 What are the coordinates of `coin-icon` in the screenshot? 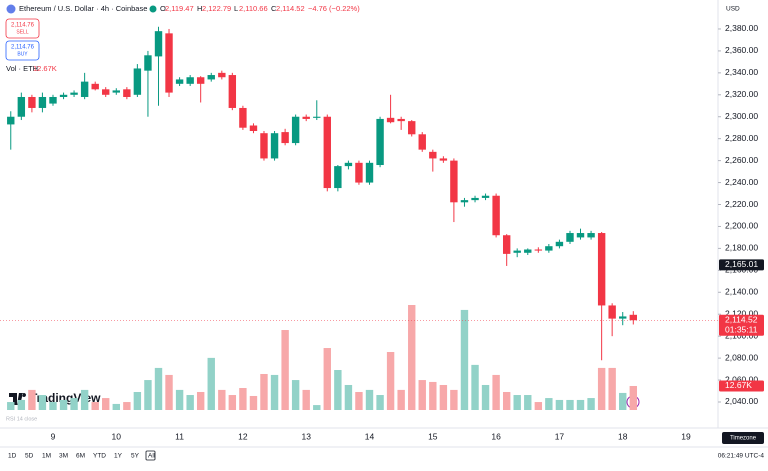 It's located at (11, 9).